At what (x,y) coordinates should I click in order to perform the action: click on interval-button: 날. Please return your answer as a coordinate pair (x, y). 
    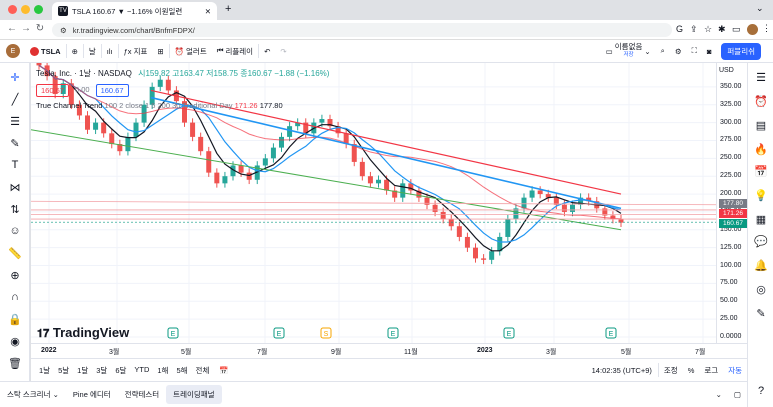
    Looking at the image, I should click on (92, 51).